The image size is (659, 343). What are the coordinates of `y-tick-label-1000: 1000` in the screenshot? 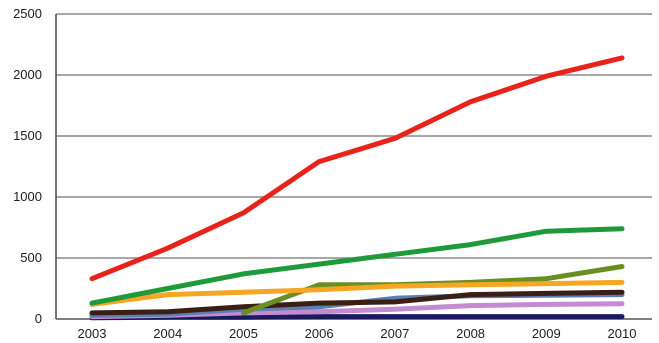 It's located at (27, 196).